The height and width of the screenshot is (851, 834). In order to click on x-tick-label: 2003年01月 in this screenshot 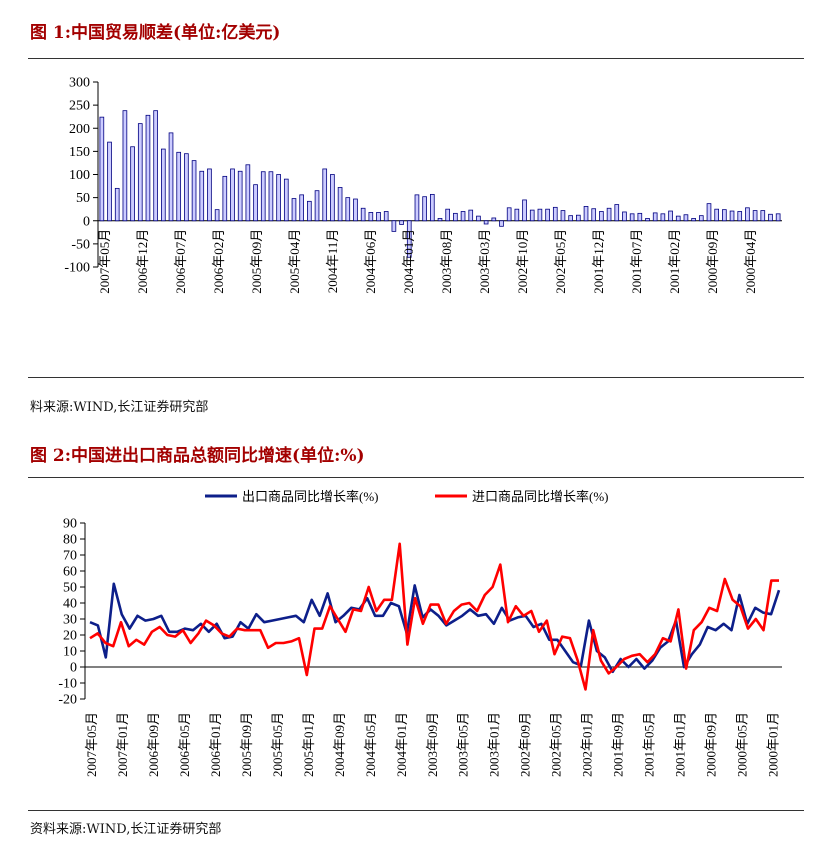, I will do `click(494, 744)`.